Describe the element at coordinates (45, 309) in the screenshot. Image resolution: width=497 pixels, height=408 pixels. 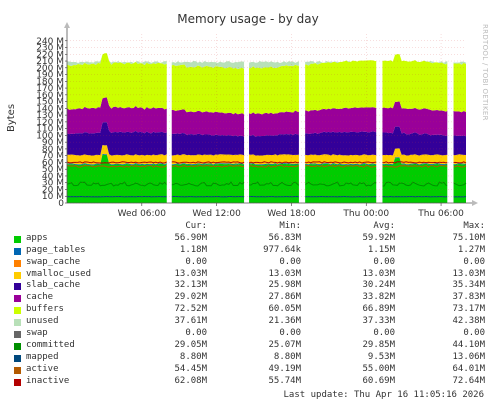
I see `legend-label: buffers` at that location.